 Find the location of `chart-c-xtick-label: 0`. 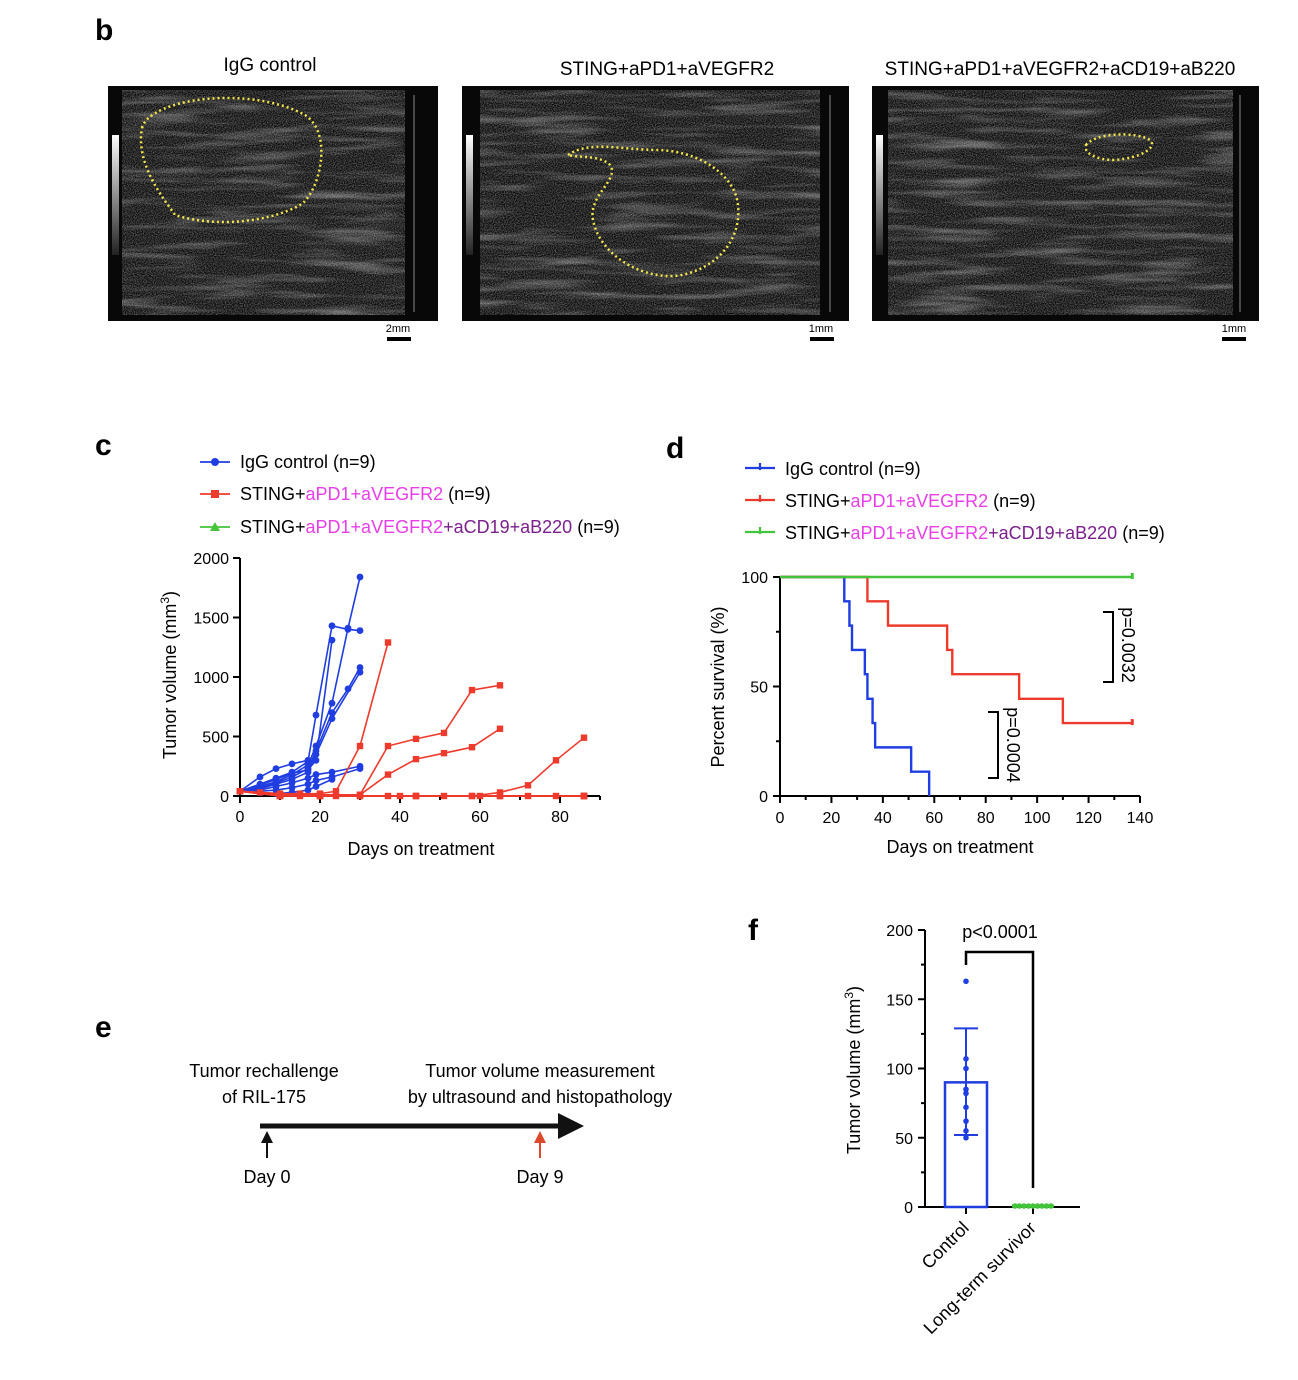

chart-c-xtick-label: 0 is located at coordinates (240, 817).